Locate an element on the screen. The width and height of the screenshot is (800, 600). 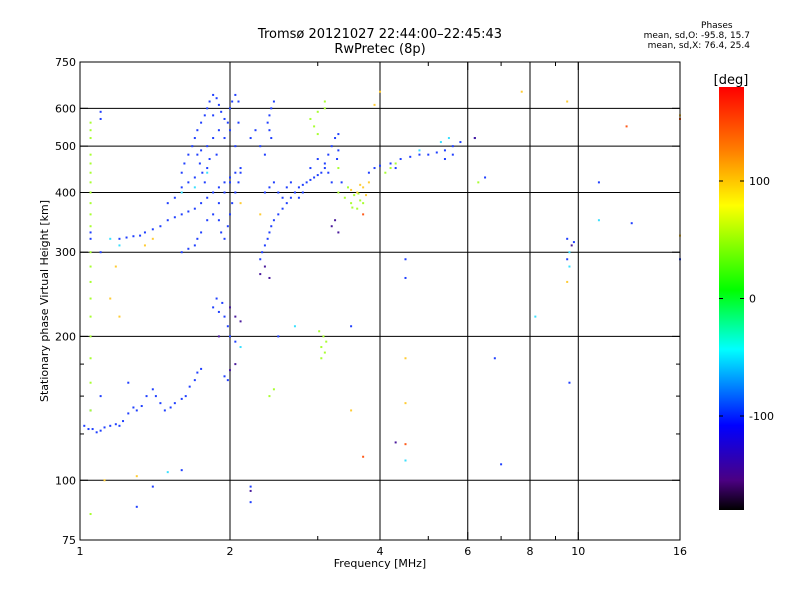
x-tick-label: 4 is located at coordinates (380, 551).